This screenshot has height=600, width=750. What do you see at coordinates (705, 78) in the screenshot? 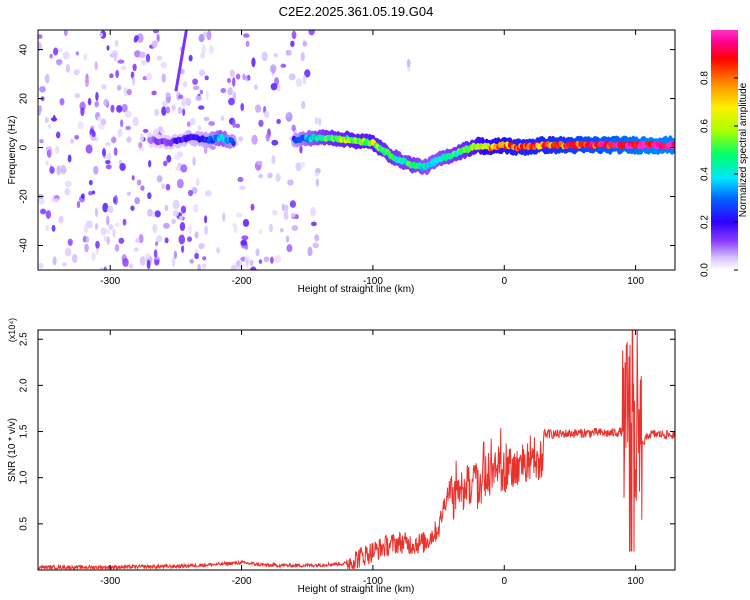
I see `colorbar-tick-label: 0.8` at bounding box center [705, 78].